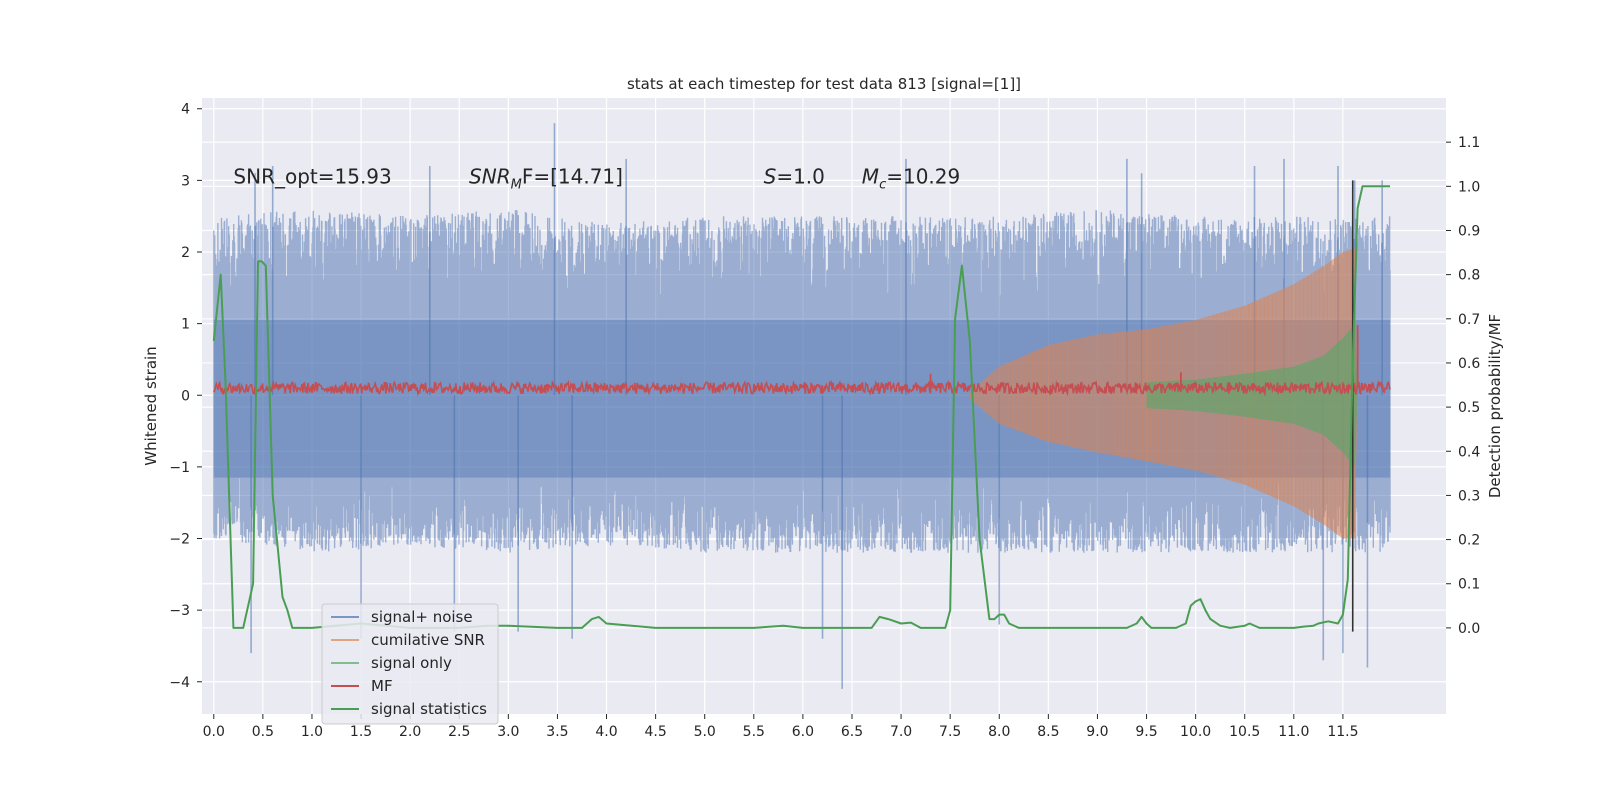 The image size is (1600, 804). I want to click on mf-line, so click(802, 388).